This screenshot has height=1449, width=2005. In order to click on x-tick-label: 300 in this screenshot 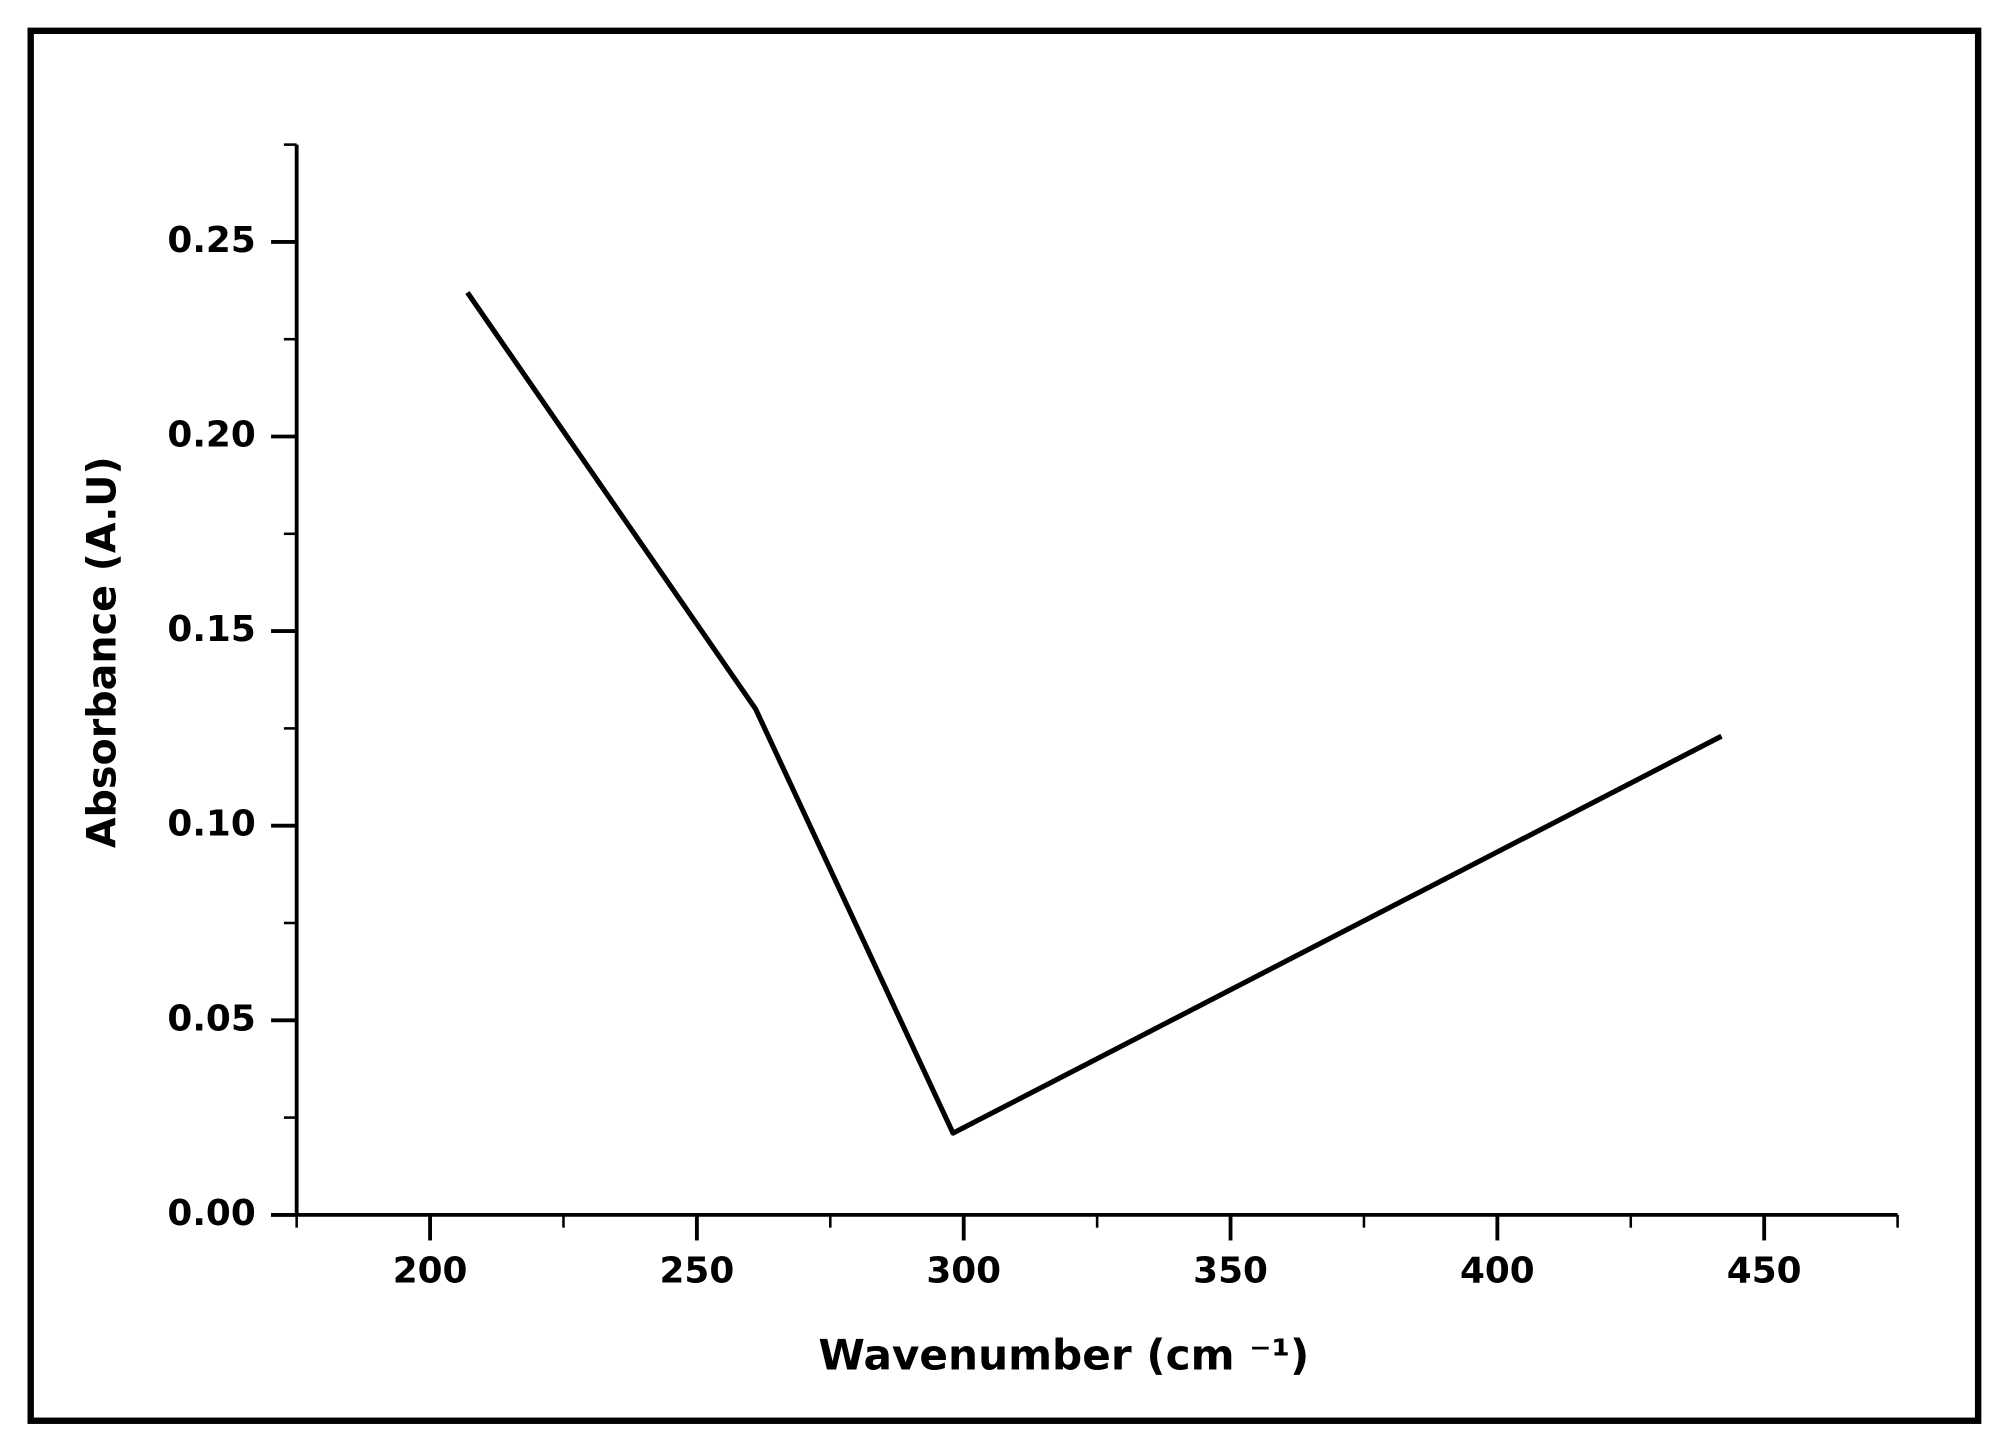, I will do `click(963, 1270)`.